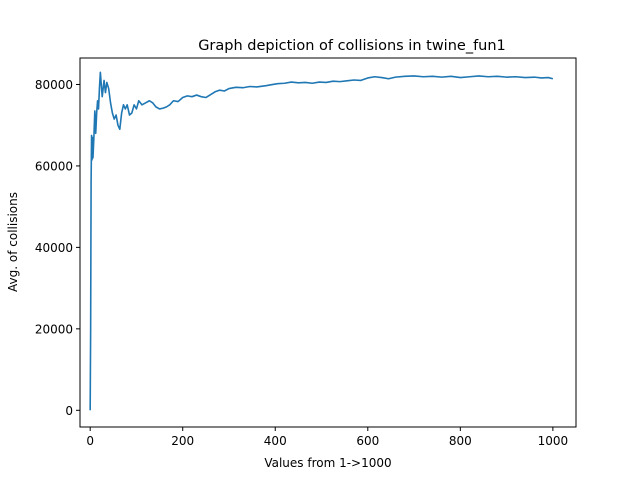  I want to click on x-axis-label: Values from 1->1000, so click(327, 463).